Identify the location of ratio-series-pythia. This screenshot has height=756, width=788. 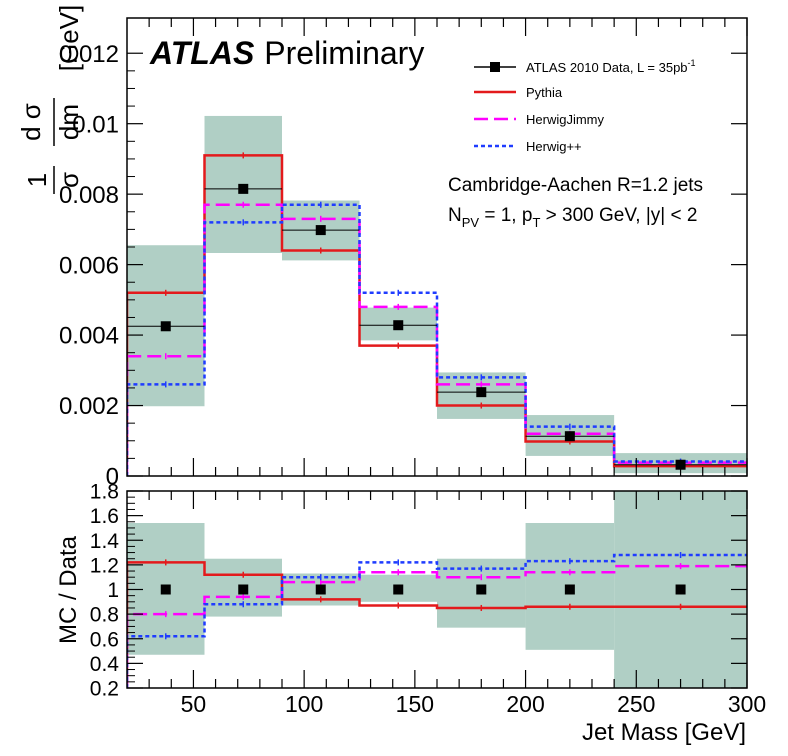
(437, 624).